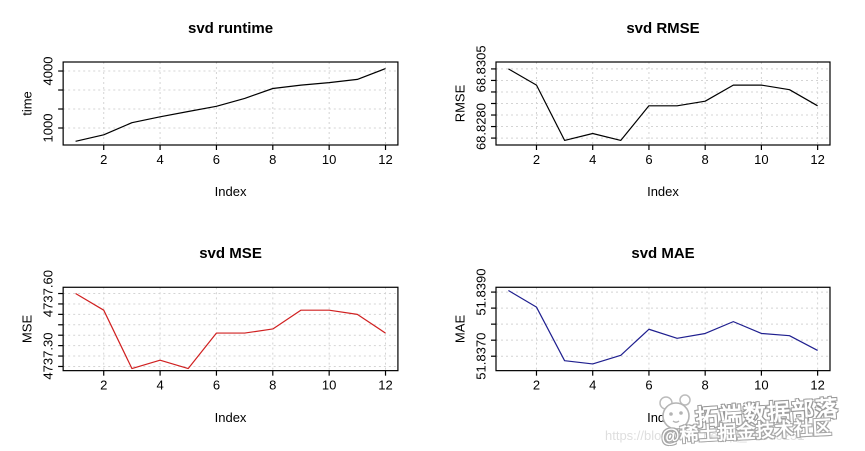 The height and width of the screenshot is (451, 865). Describe the element at coordinates (230, 28) in the screenshot. I see `chart-title: svd runtime` at that location.